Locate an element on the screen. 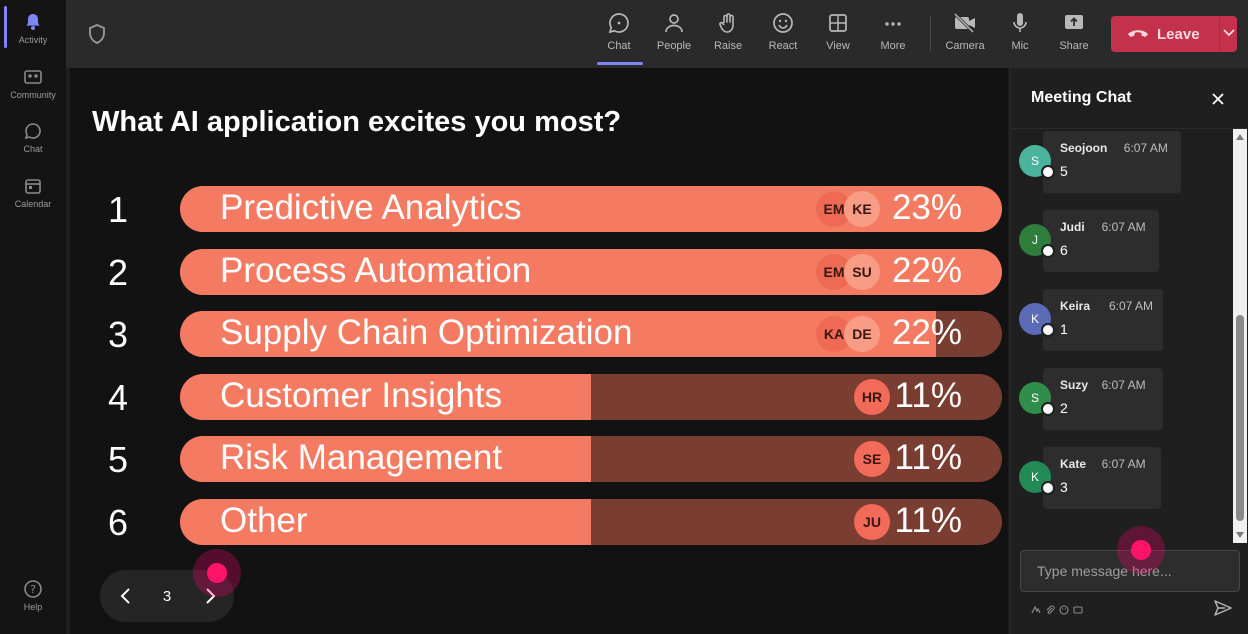 Image resolution: width=1248 pixels, height=634 pixels. poll-option-label: Supply Chain Optimization is located at coordinates (426, 332).